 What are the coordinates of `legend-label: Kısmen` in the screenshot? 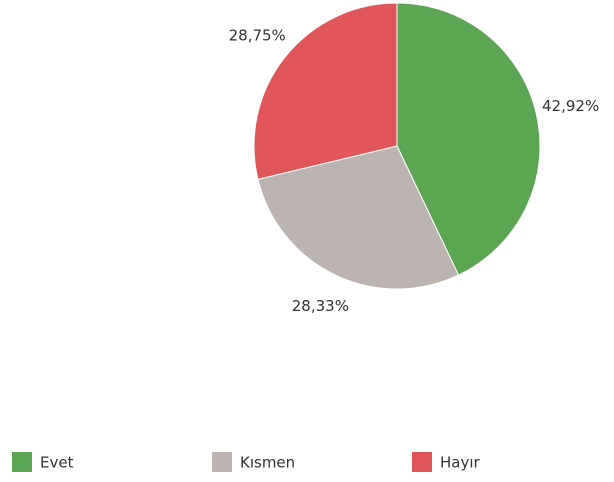 It's located at (267, 463).